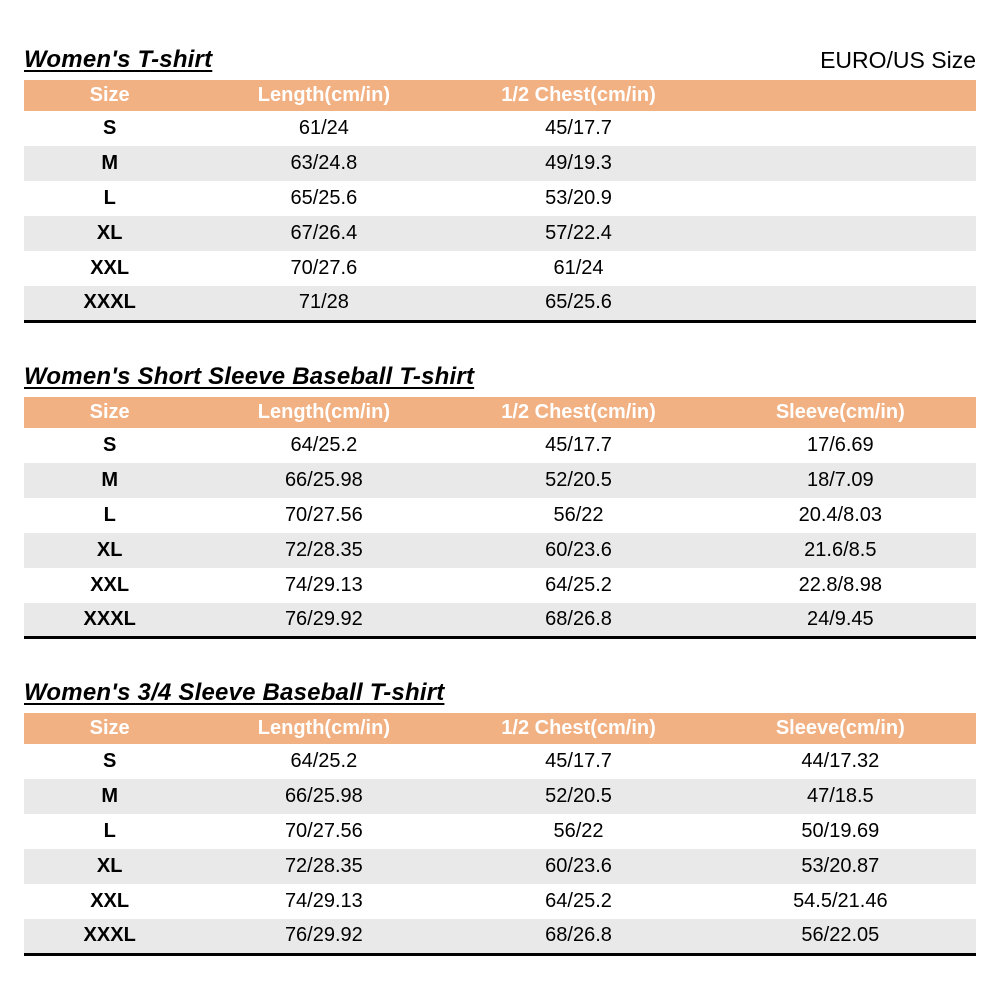  Describe the element at coordinates (840, 444) in the screenshot. I see `measurement-cell: 17/6.69` at that location.